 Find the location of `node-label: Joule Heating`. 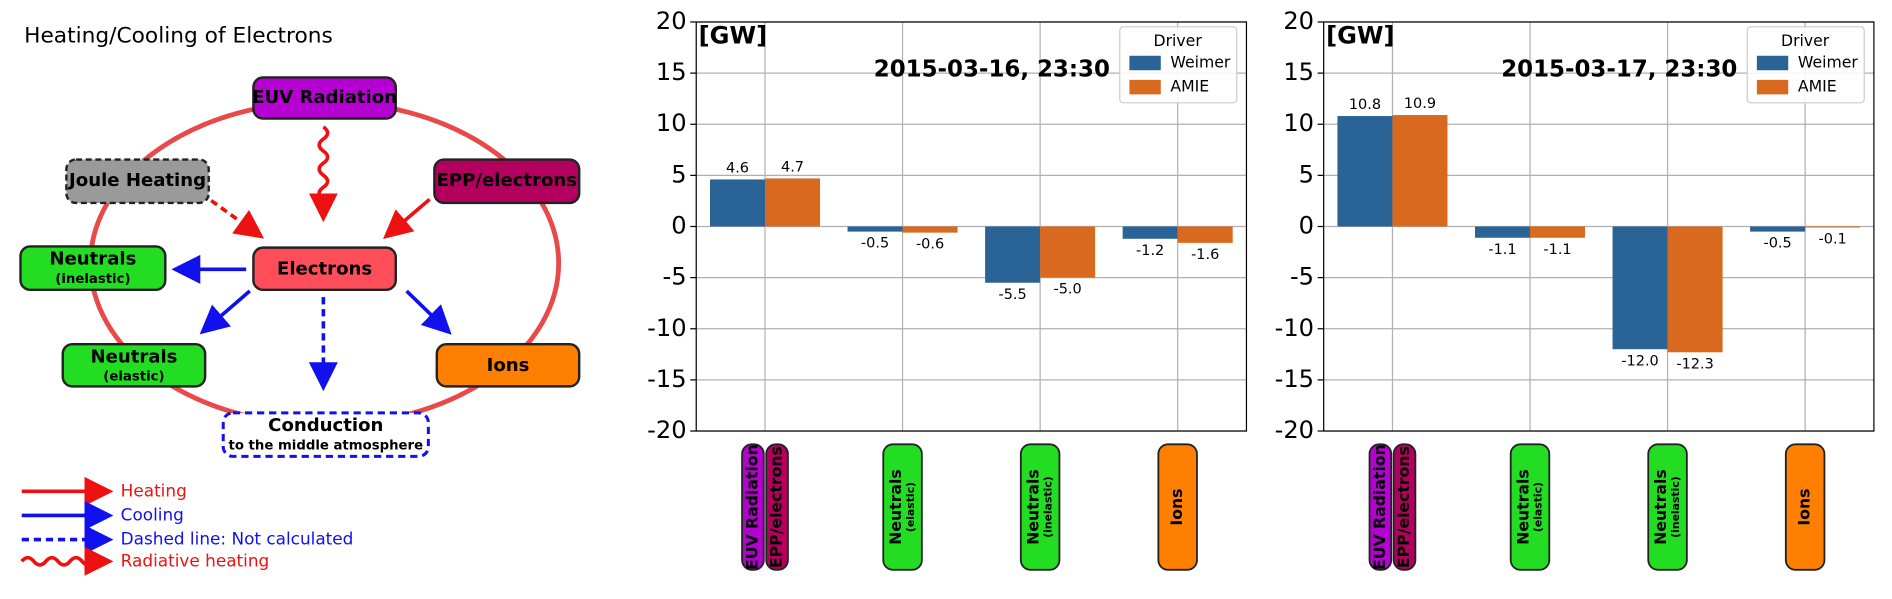

node-label: Joule Heating is located at coordinates (136, 180).